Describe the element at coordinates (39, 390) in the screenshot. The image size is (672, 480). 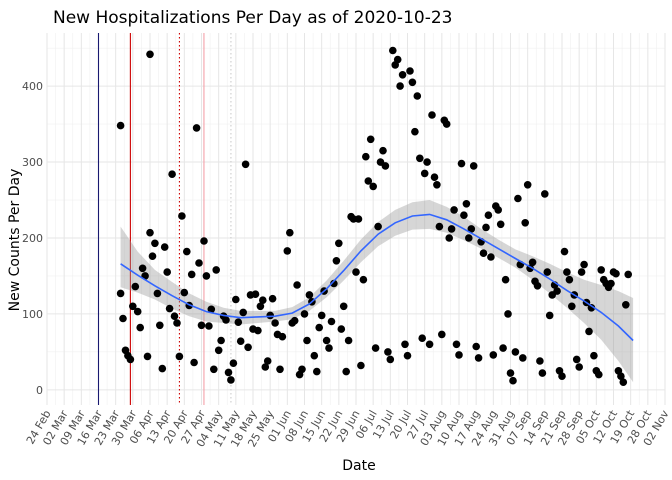
I see `y-tick-label: 0` at that location.